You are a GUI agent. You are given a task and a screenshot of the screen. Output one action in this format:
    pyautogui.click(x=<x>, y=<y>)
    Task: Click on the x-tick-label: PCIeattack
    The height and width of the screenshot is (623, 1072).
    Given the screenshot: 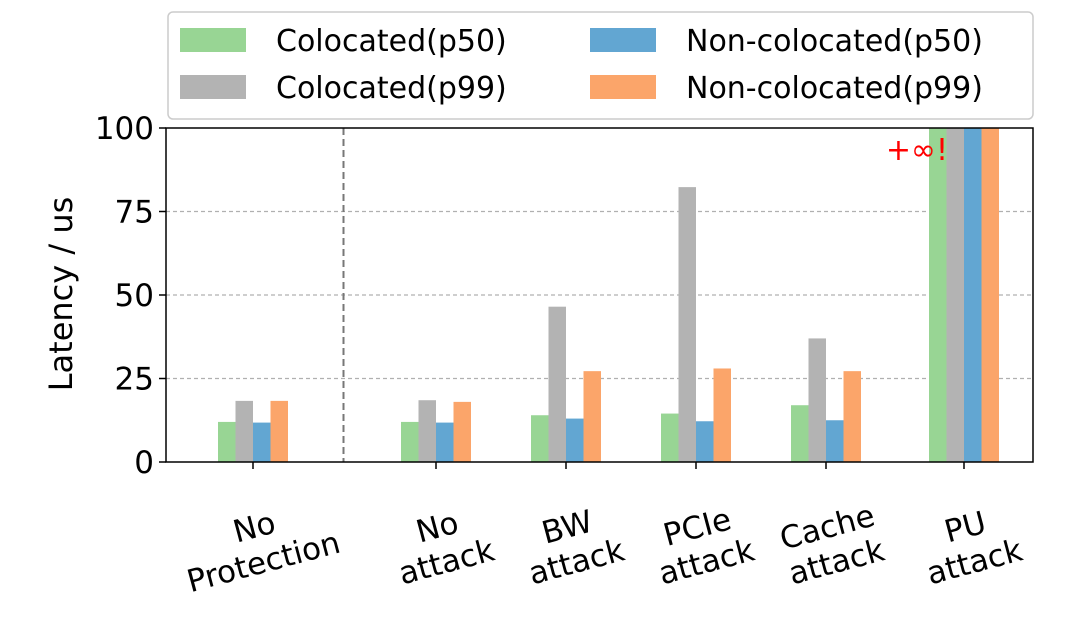 What is the action you would take?
    pyautogui.click(x=702, y=545)
    